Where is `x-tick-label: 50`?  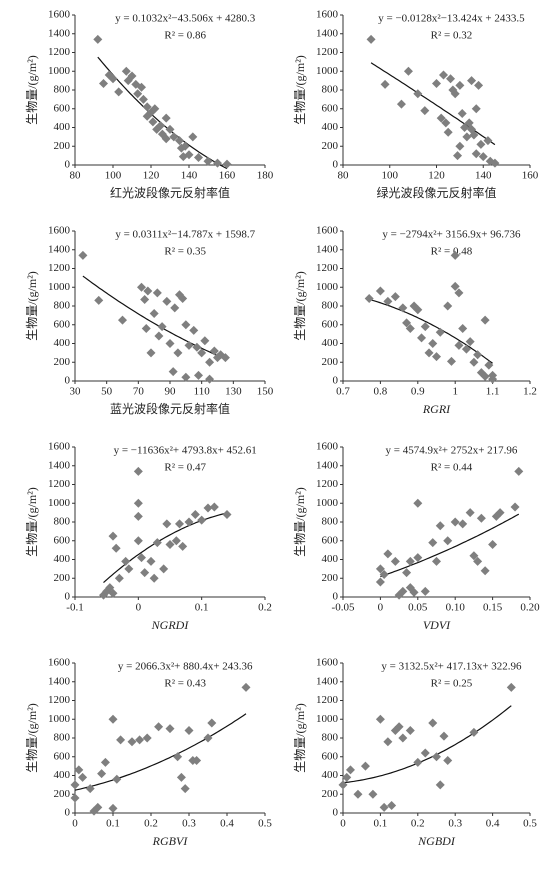
x-tick-label: 50 is located at coordinates (107, 392).